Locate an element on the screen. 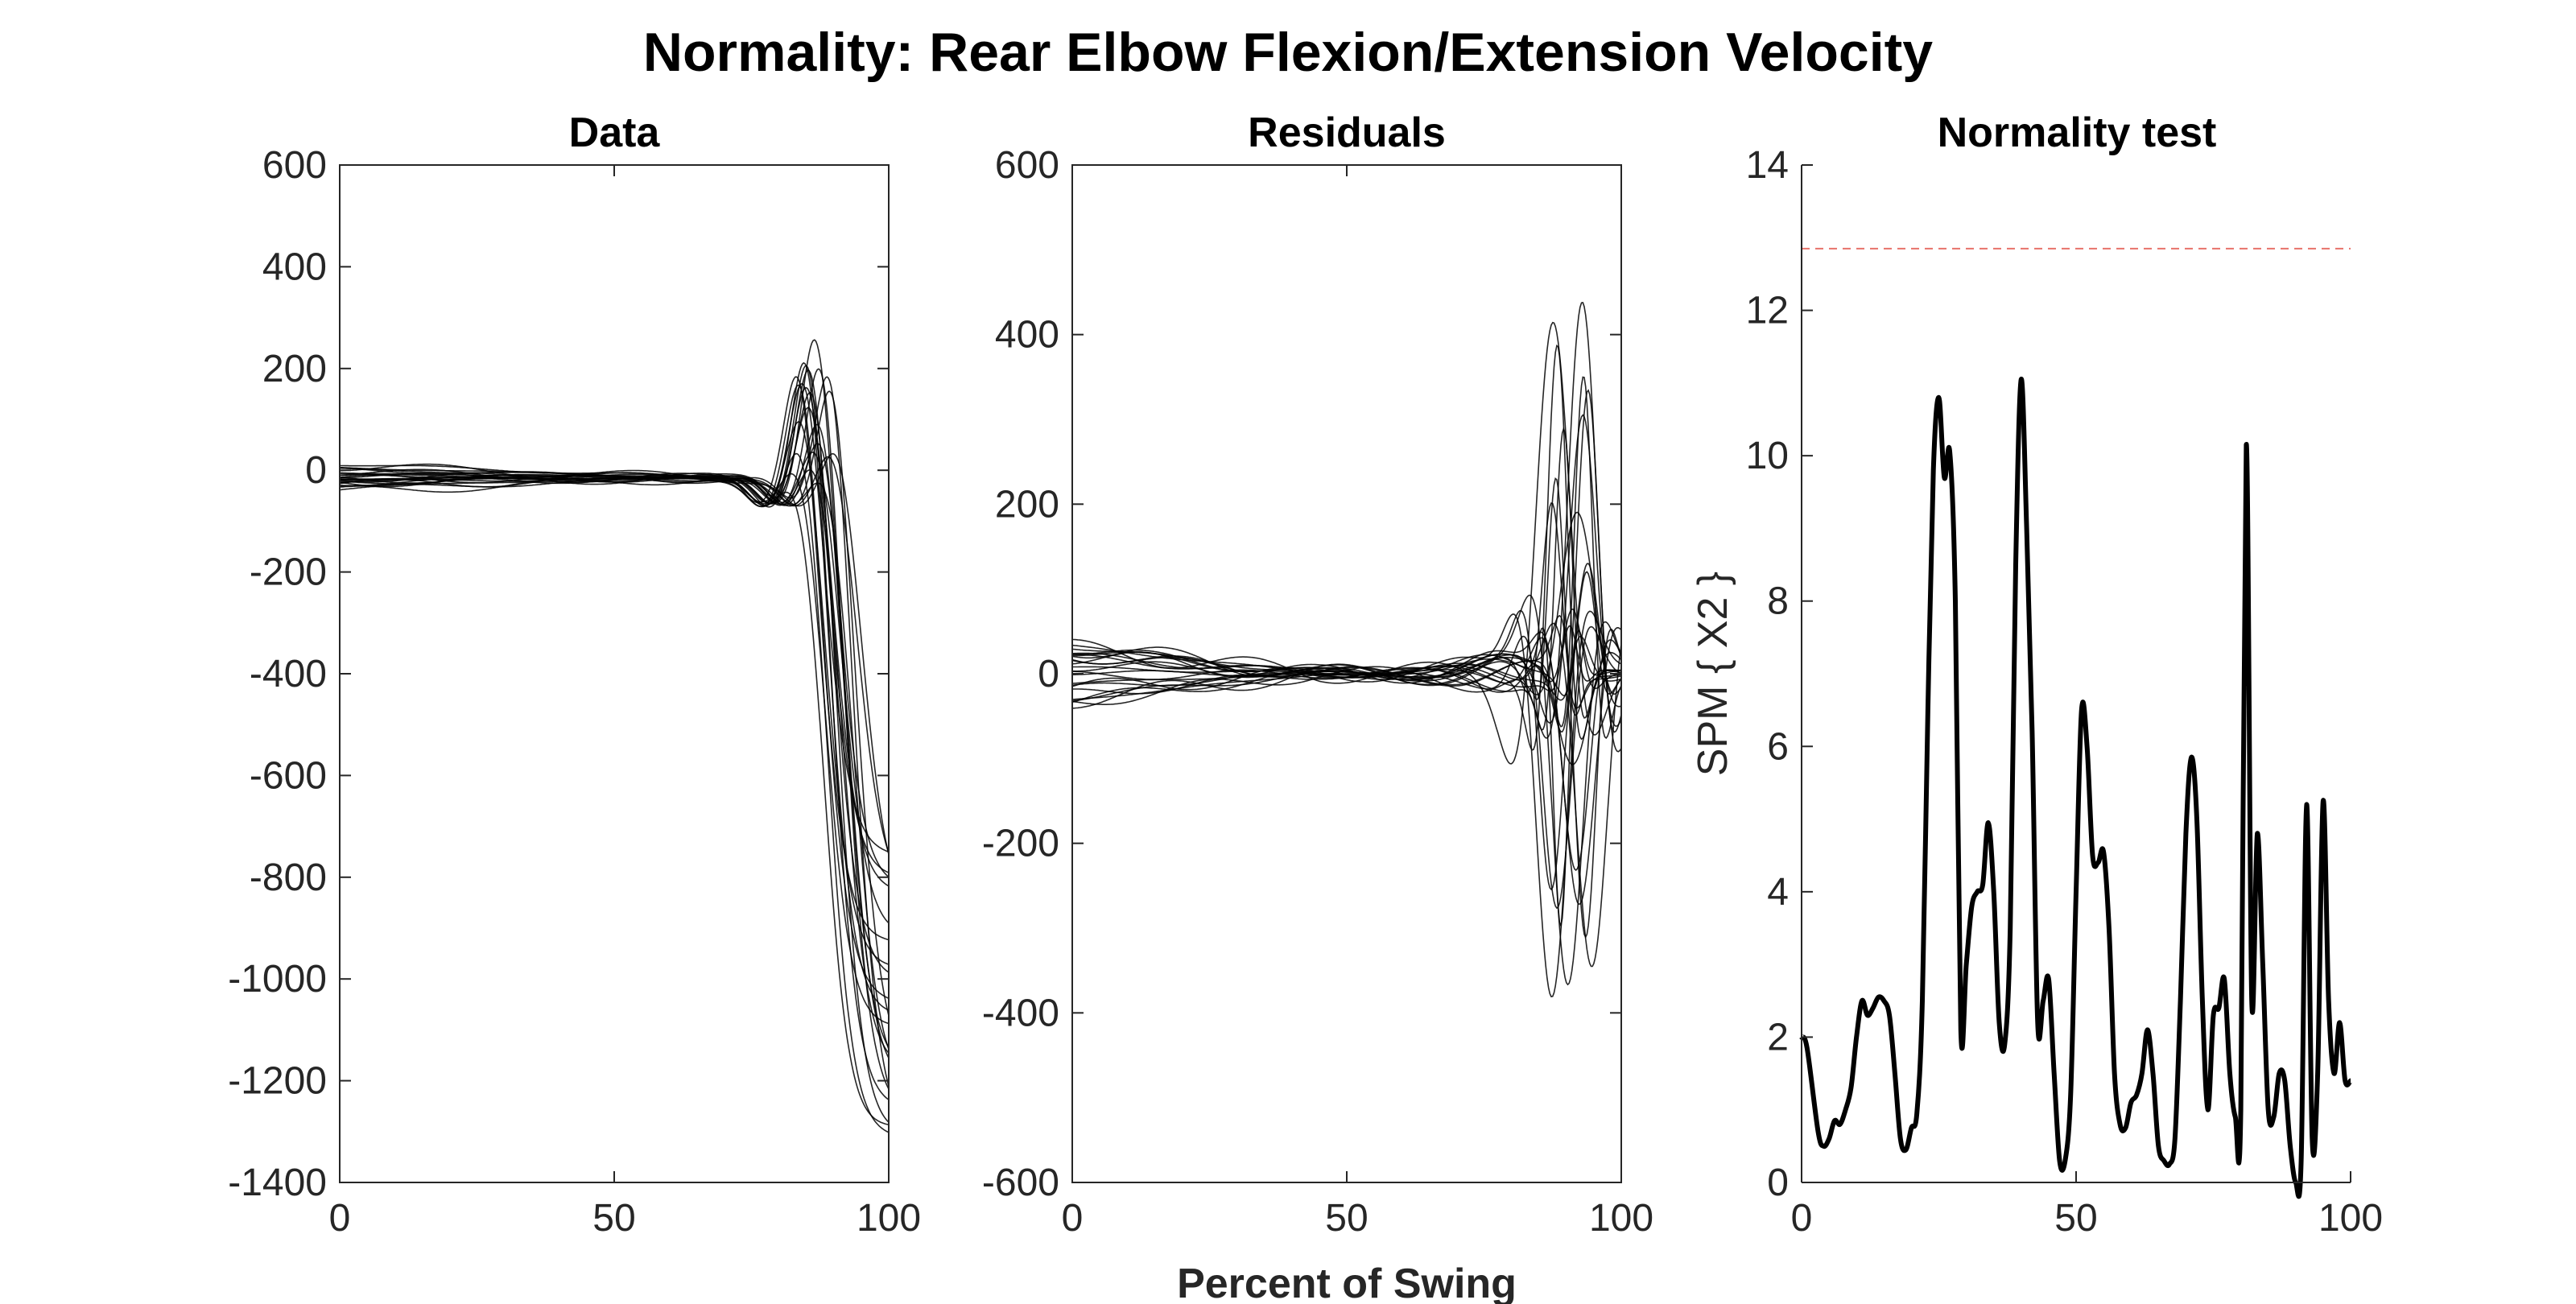  residuals-y-tick-label: -600 is located at coordinates (1020, 1183).